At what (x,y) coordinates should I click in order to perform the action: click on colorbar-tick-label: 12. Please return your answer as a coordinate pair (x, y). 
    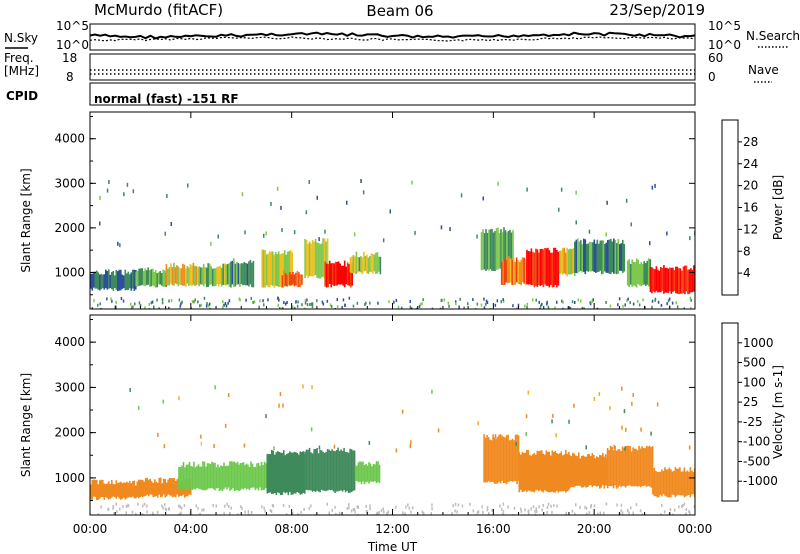
    Looking at the image, I should click on (750, 229).